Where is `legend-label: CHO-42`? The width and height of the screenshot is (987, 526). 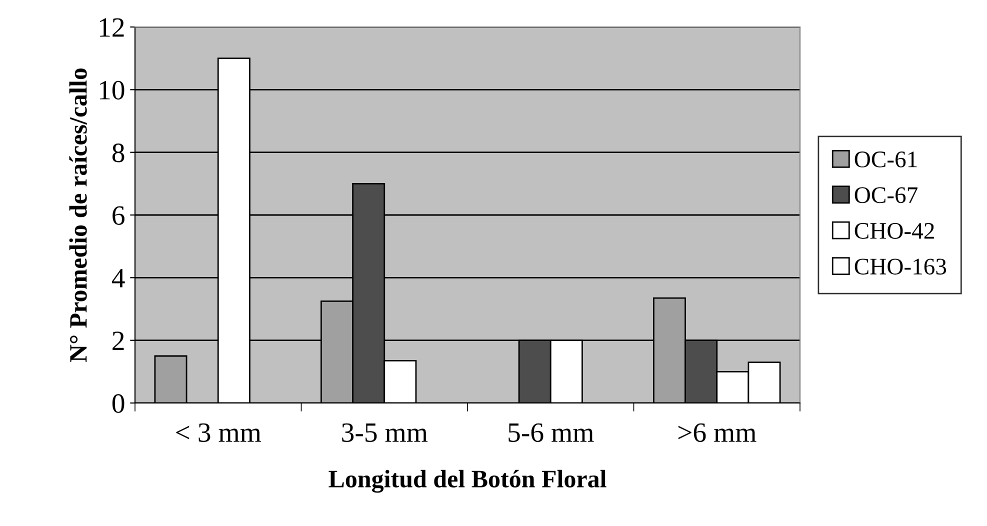 legend-label: CHO-42 is located at coordinates (894, 230).